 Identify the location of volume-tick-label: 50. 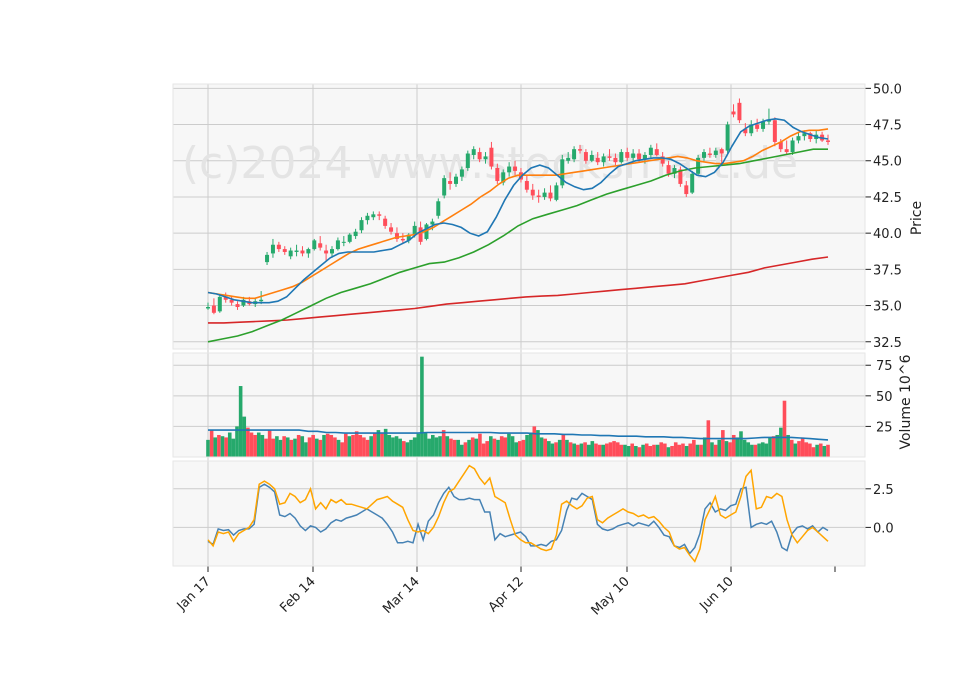
(884, 397).